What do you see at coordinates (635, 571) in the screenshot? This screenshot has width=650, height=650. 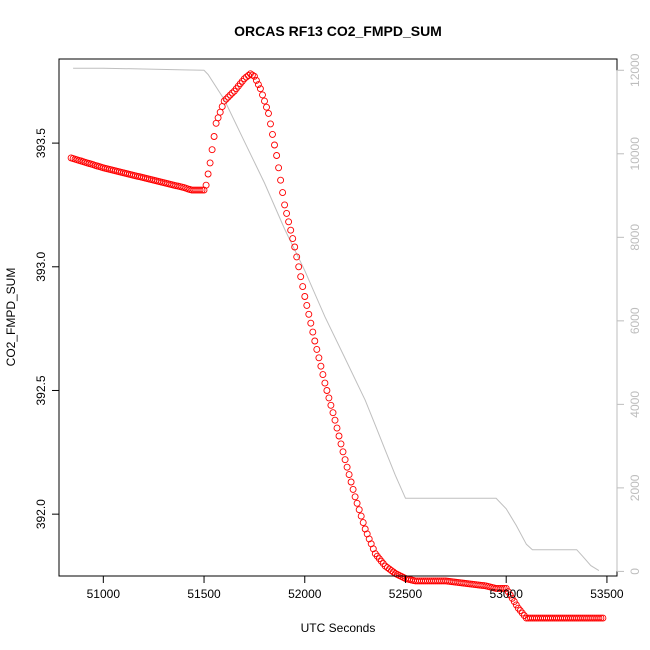 I see `y2-tick-label: 0` at bounding box center [635, 571].